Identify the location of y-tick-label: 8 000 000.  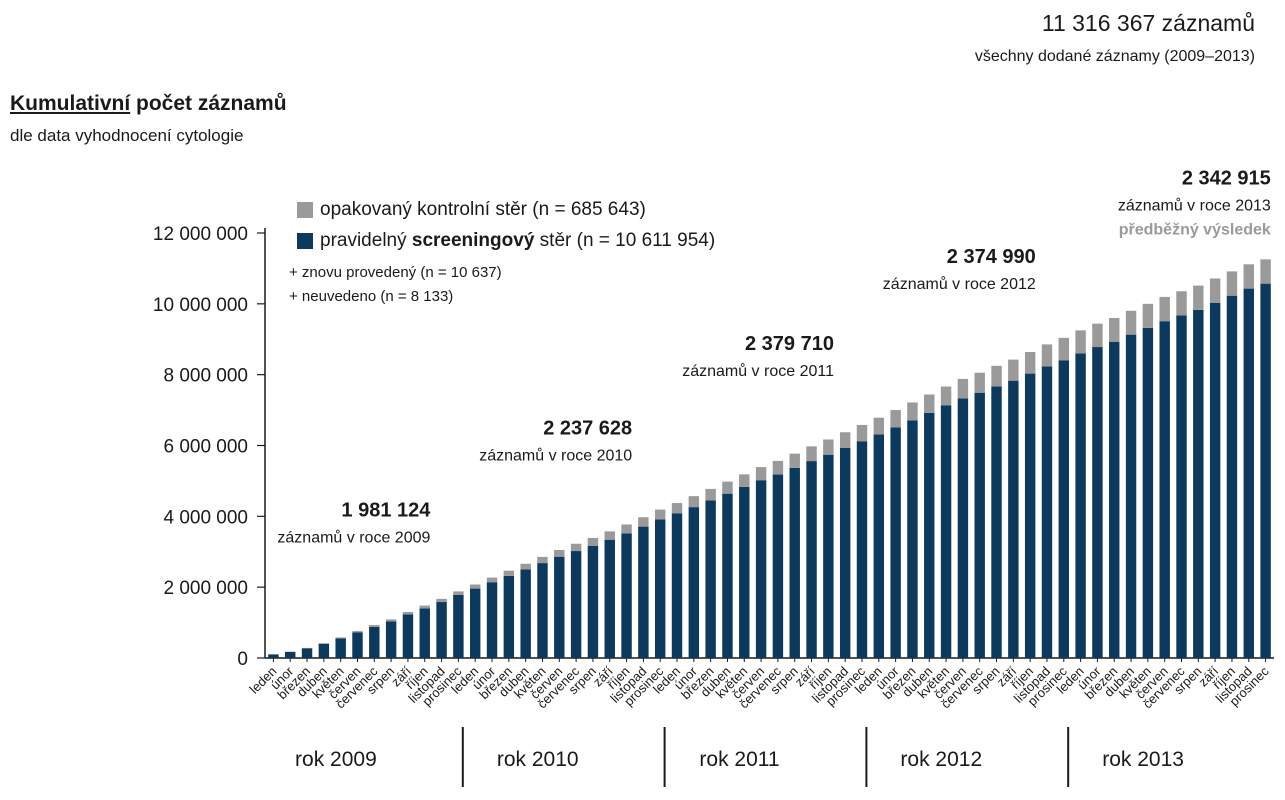
(205, 376).